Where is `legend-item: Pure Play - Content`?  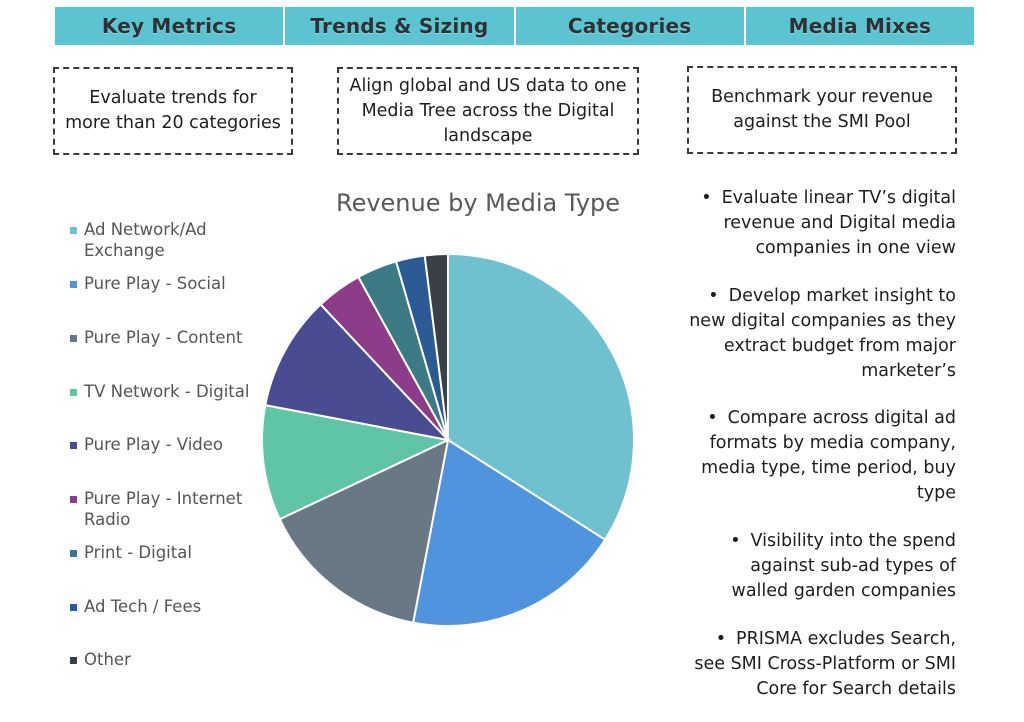
legend-item: Pure Play - Content is located at coordinates (165, 337).